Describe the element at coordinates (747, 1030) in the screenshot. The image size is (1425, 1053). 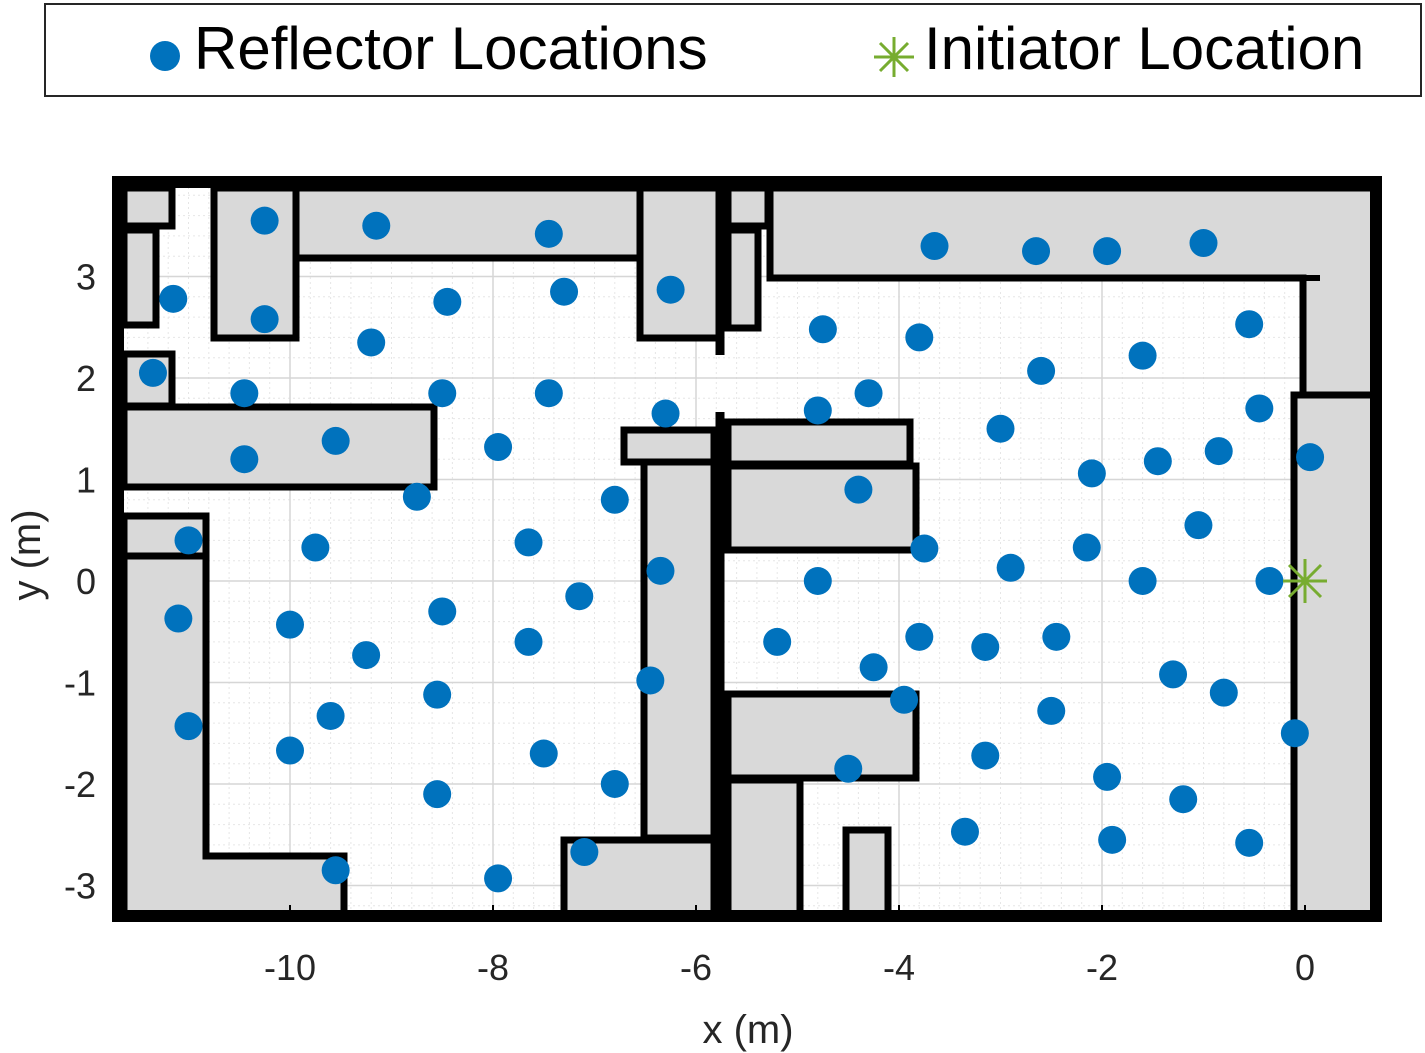
I see `x-axis-label: x (m)` at that location.